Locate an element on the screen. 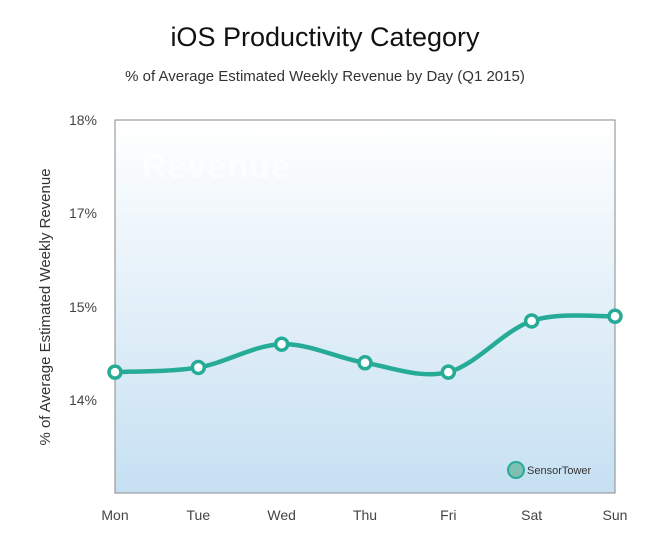  sensortower-logo: SensorTower is located at coordinates (549, 470).